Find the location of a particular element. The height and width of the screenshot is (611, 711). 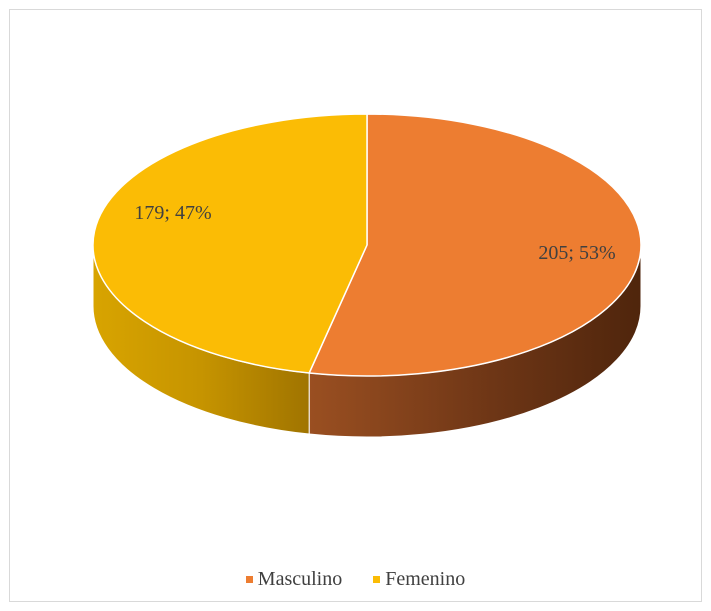

legend: Masculino Femenino is located at coordinates (355, 578).